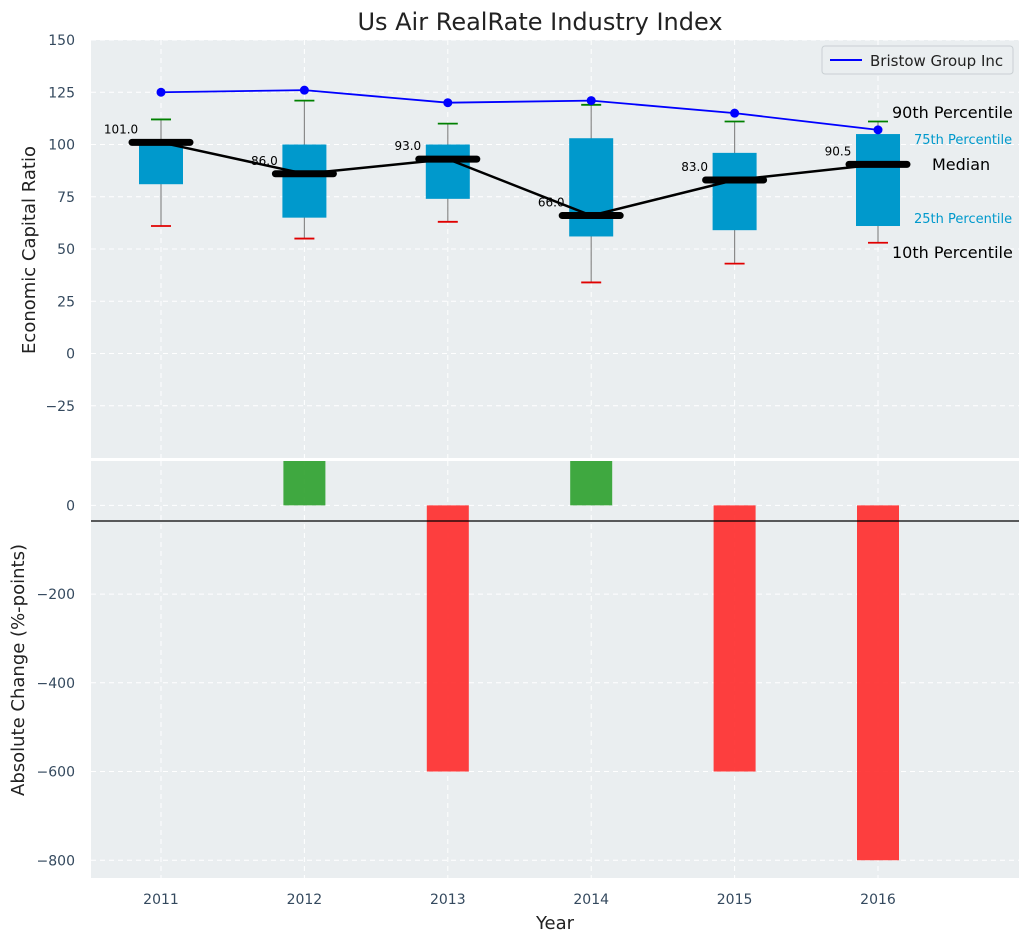 The width and height of the screenshot is (1029, 942). Describe the element at coordinates (878, 900) in the screenshot. I see `x-tick-label: 2016` at that location.